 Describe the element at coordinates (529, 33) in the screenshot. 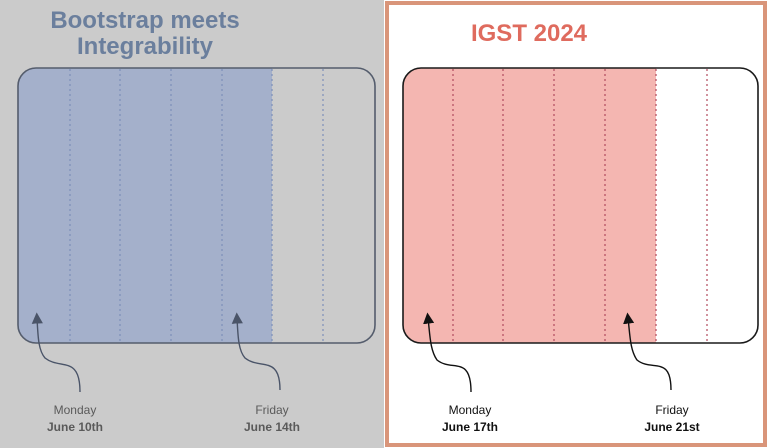

I see `right-panel-title: IGST 2024` at that location.